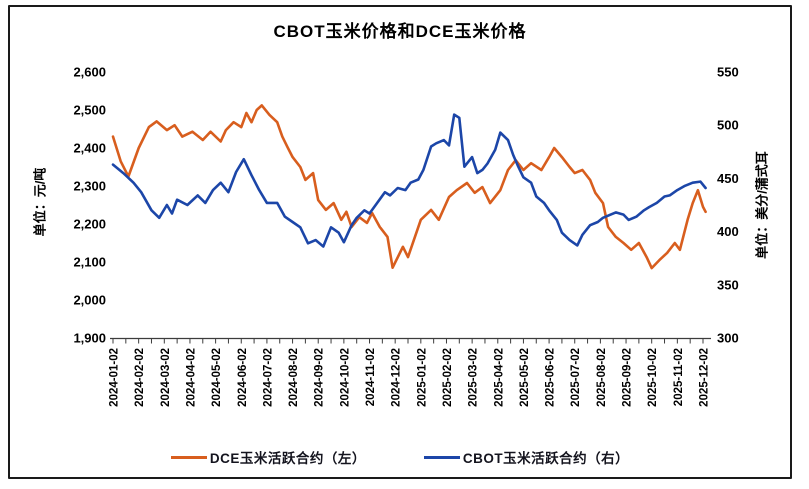  What do you see at coordinates (728, 338) in the screenshot?
I see `right-axis-tick-label: 300` at bounding box center [728, 338].